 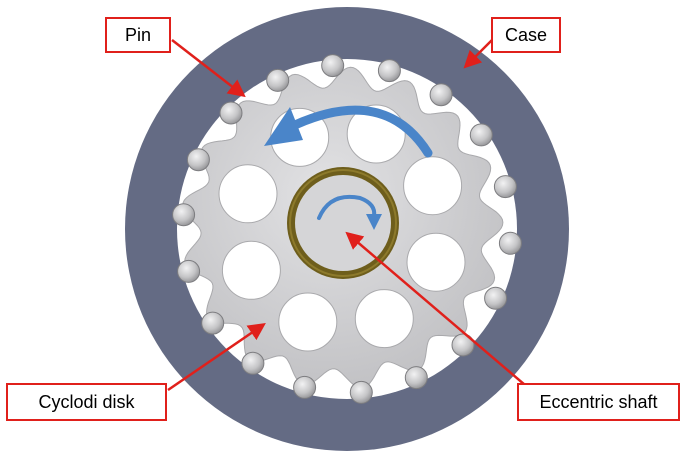 I want to click on eccentric-shaft-ring-highlight, so click(x=343, y=223).